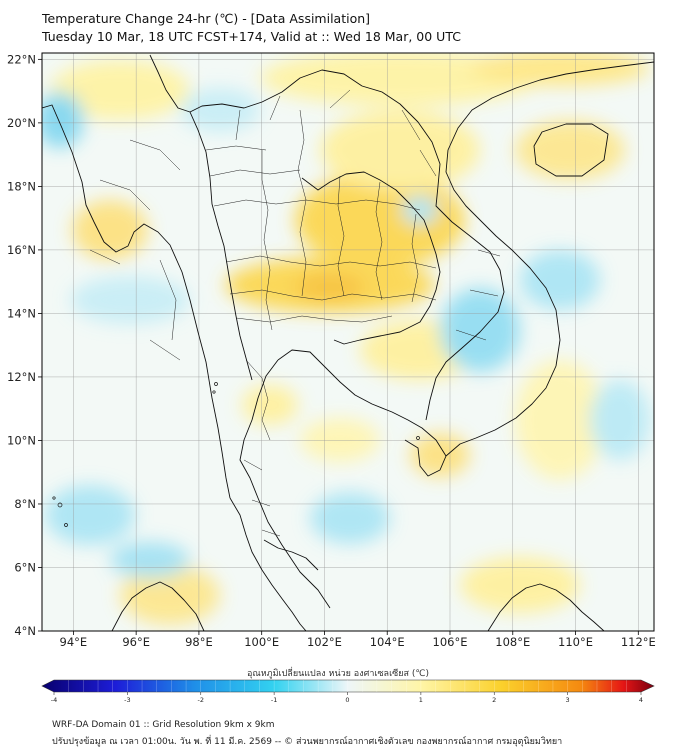  Describe the element at coordinates (261, 642) in the screenshot. I see `lon-tick-label: 100°E` at that location.